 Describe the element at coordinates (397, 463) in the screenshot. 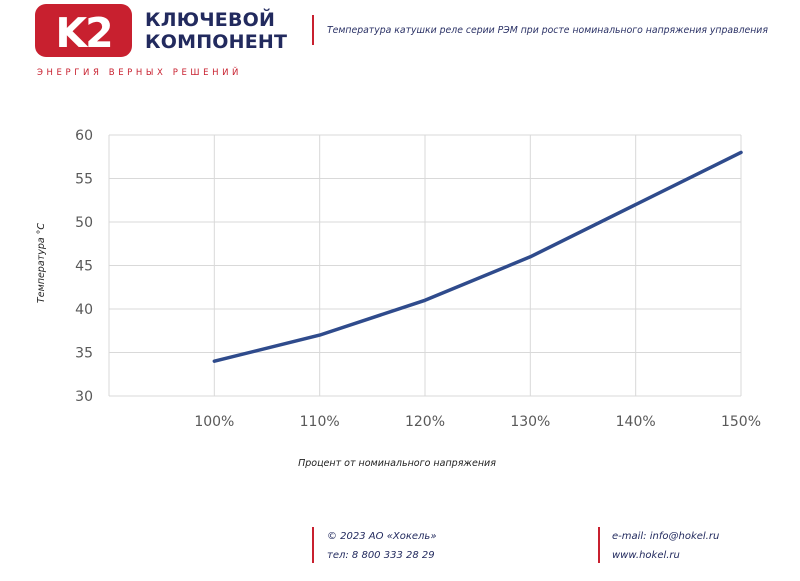

I see `x-axis-title: Процент от номинального напряжения` at that location.